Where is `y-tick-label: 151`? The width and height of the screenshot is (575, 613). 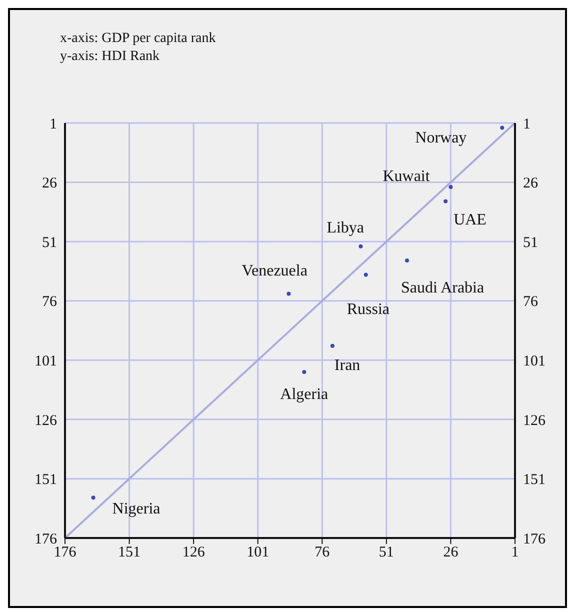 y-tick-label: 151 is located at coordinates (45, 480).